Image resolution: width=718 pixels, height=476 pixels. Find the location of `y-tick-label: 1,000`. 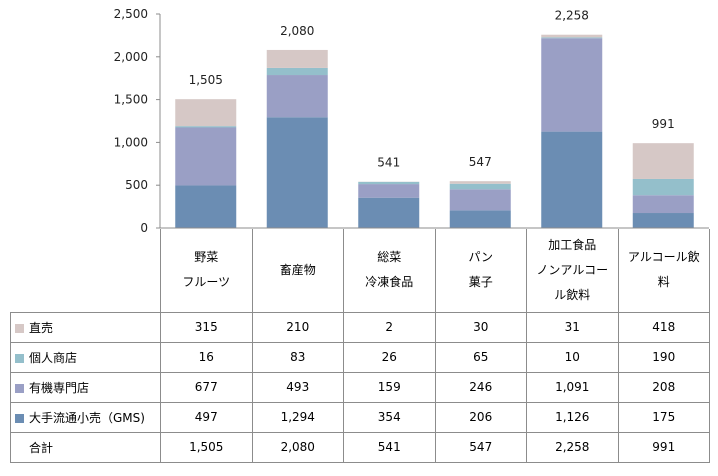

y-tick-label: 1,000 is located at coordinates (131, 142).